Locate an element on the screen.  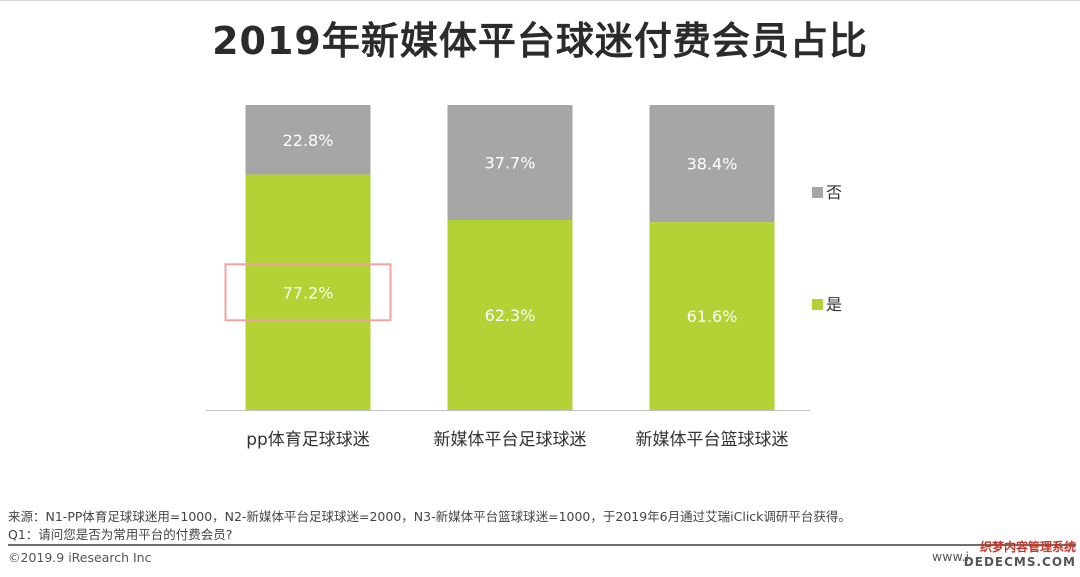
legend-label-yes: 是 is located at coordinates (834, 304).